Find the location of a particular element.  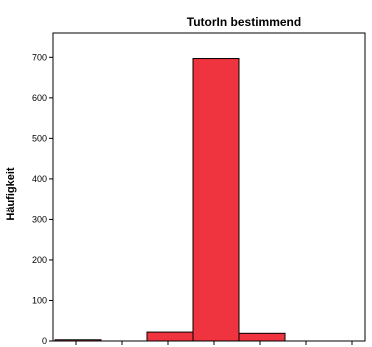

y-tick-label-2: 200 is located at coordinates (39, 260).